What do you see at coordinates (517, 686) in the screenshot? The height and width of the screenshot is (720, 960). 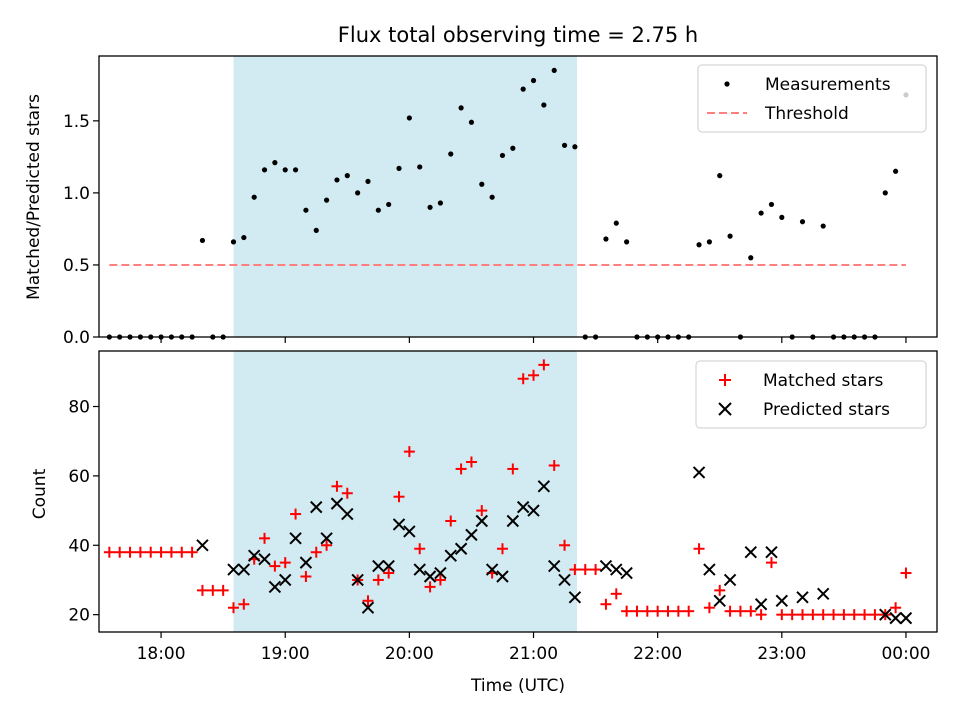 I see `x-axis-label: Time (UTC)` at bounding box center [517, 686].